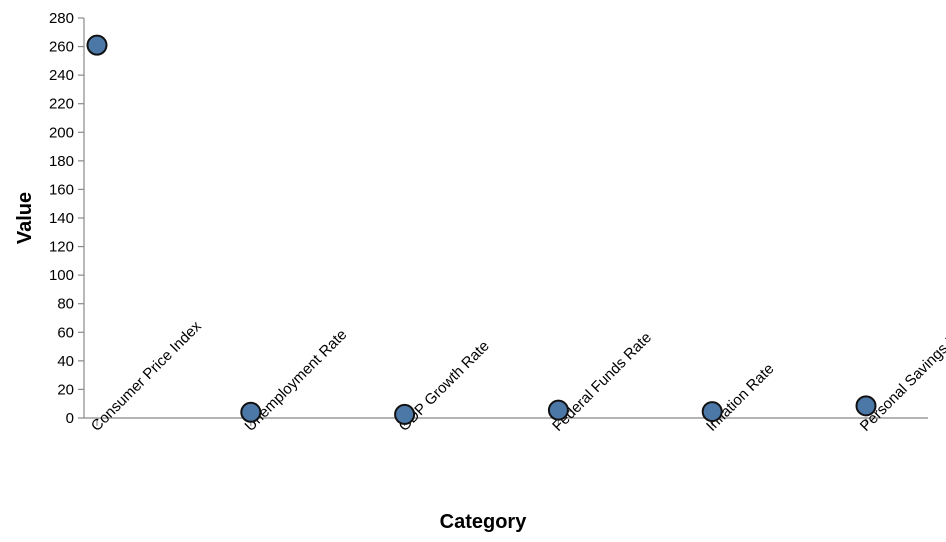 The width and height of the screenshot is (946, 542). What do you see at coordinates (25, 218) in the screenshot?
I see `y-axis-title: Value` at bounding box center [25, 218].